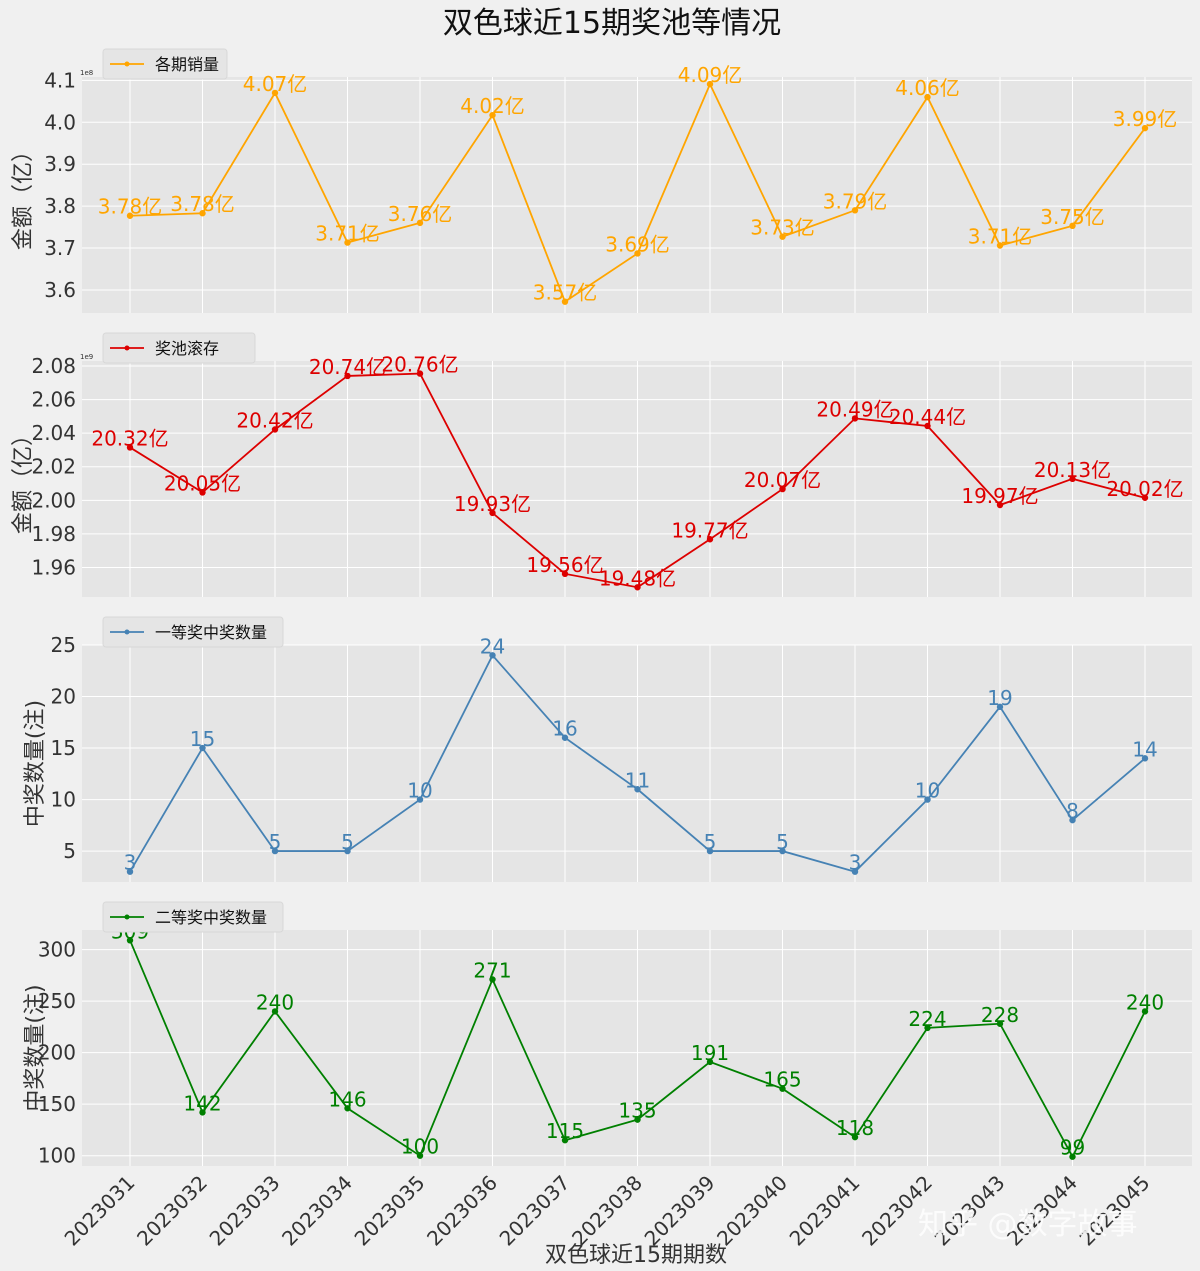 This screenshot has height=1271, width=1200. What do you see at coordinates (53, 534) in the screenshot?
I see `y-tick-label: 1.98` at bounding box center [53, 534].